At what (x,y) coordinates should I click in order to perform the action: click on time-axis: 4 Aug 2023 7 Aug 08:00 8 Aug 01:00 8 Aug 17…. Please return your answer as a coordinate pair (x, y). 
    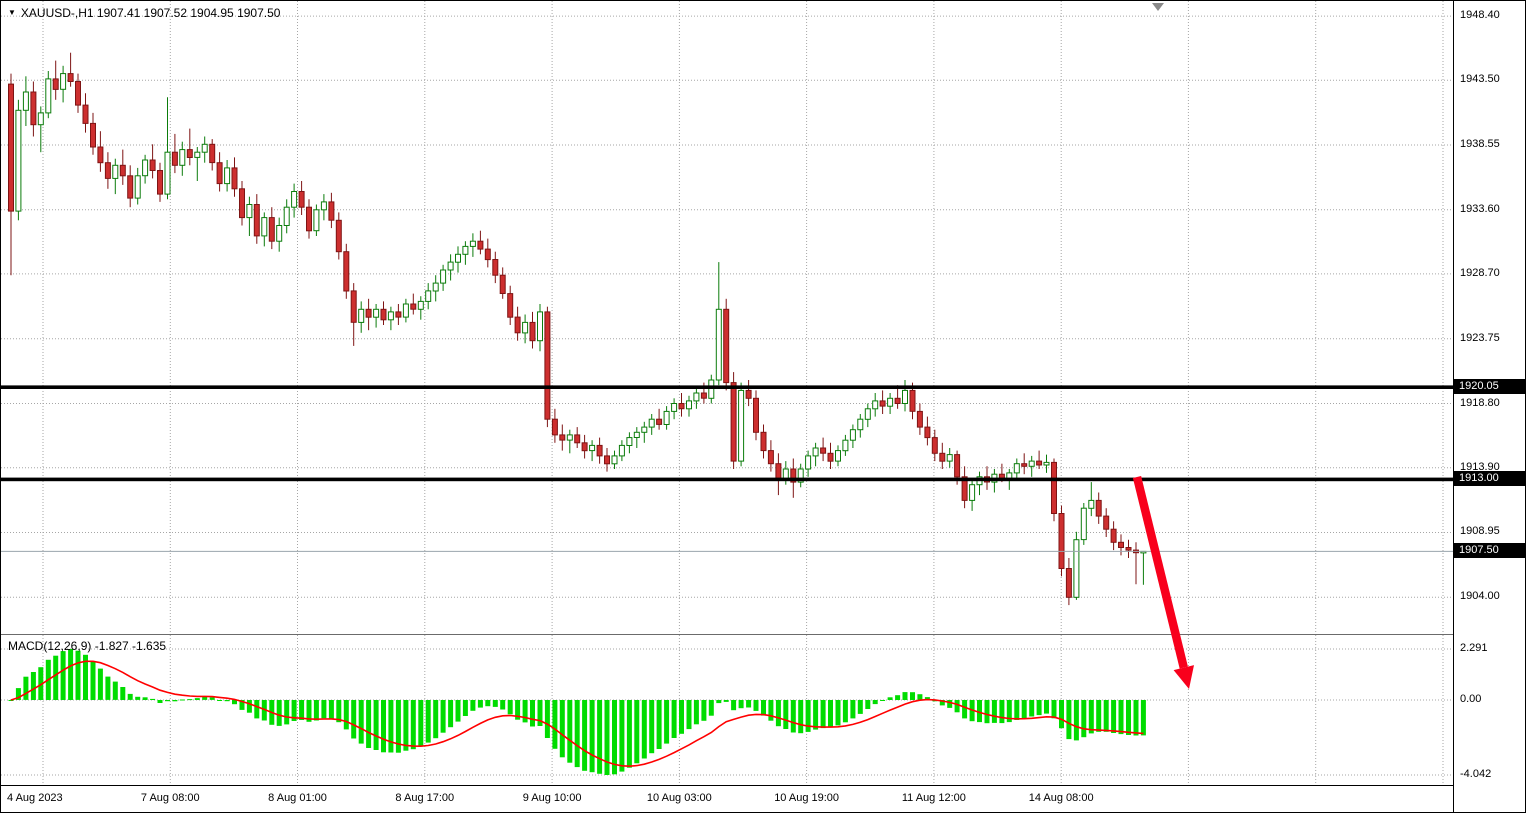
    Looking at the image, I should click on (727, 799).